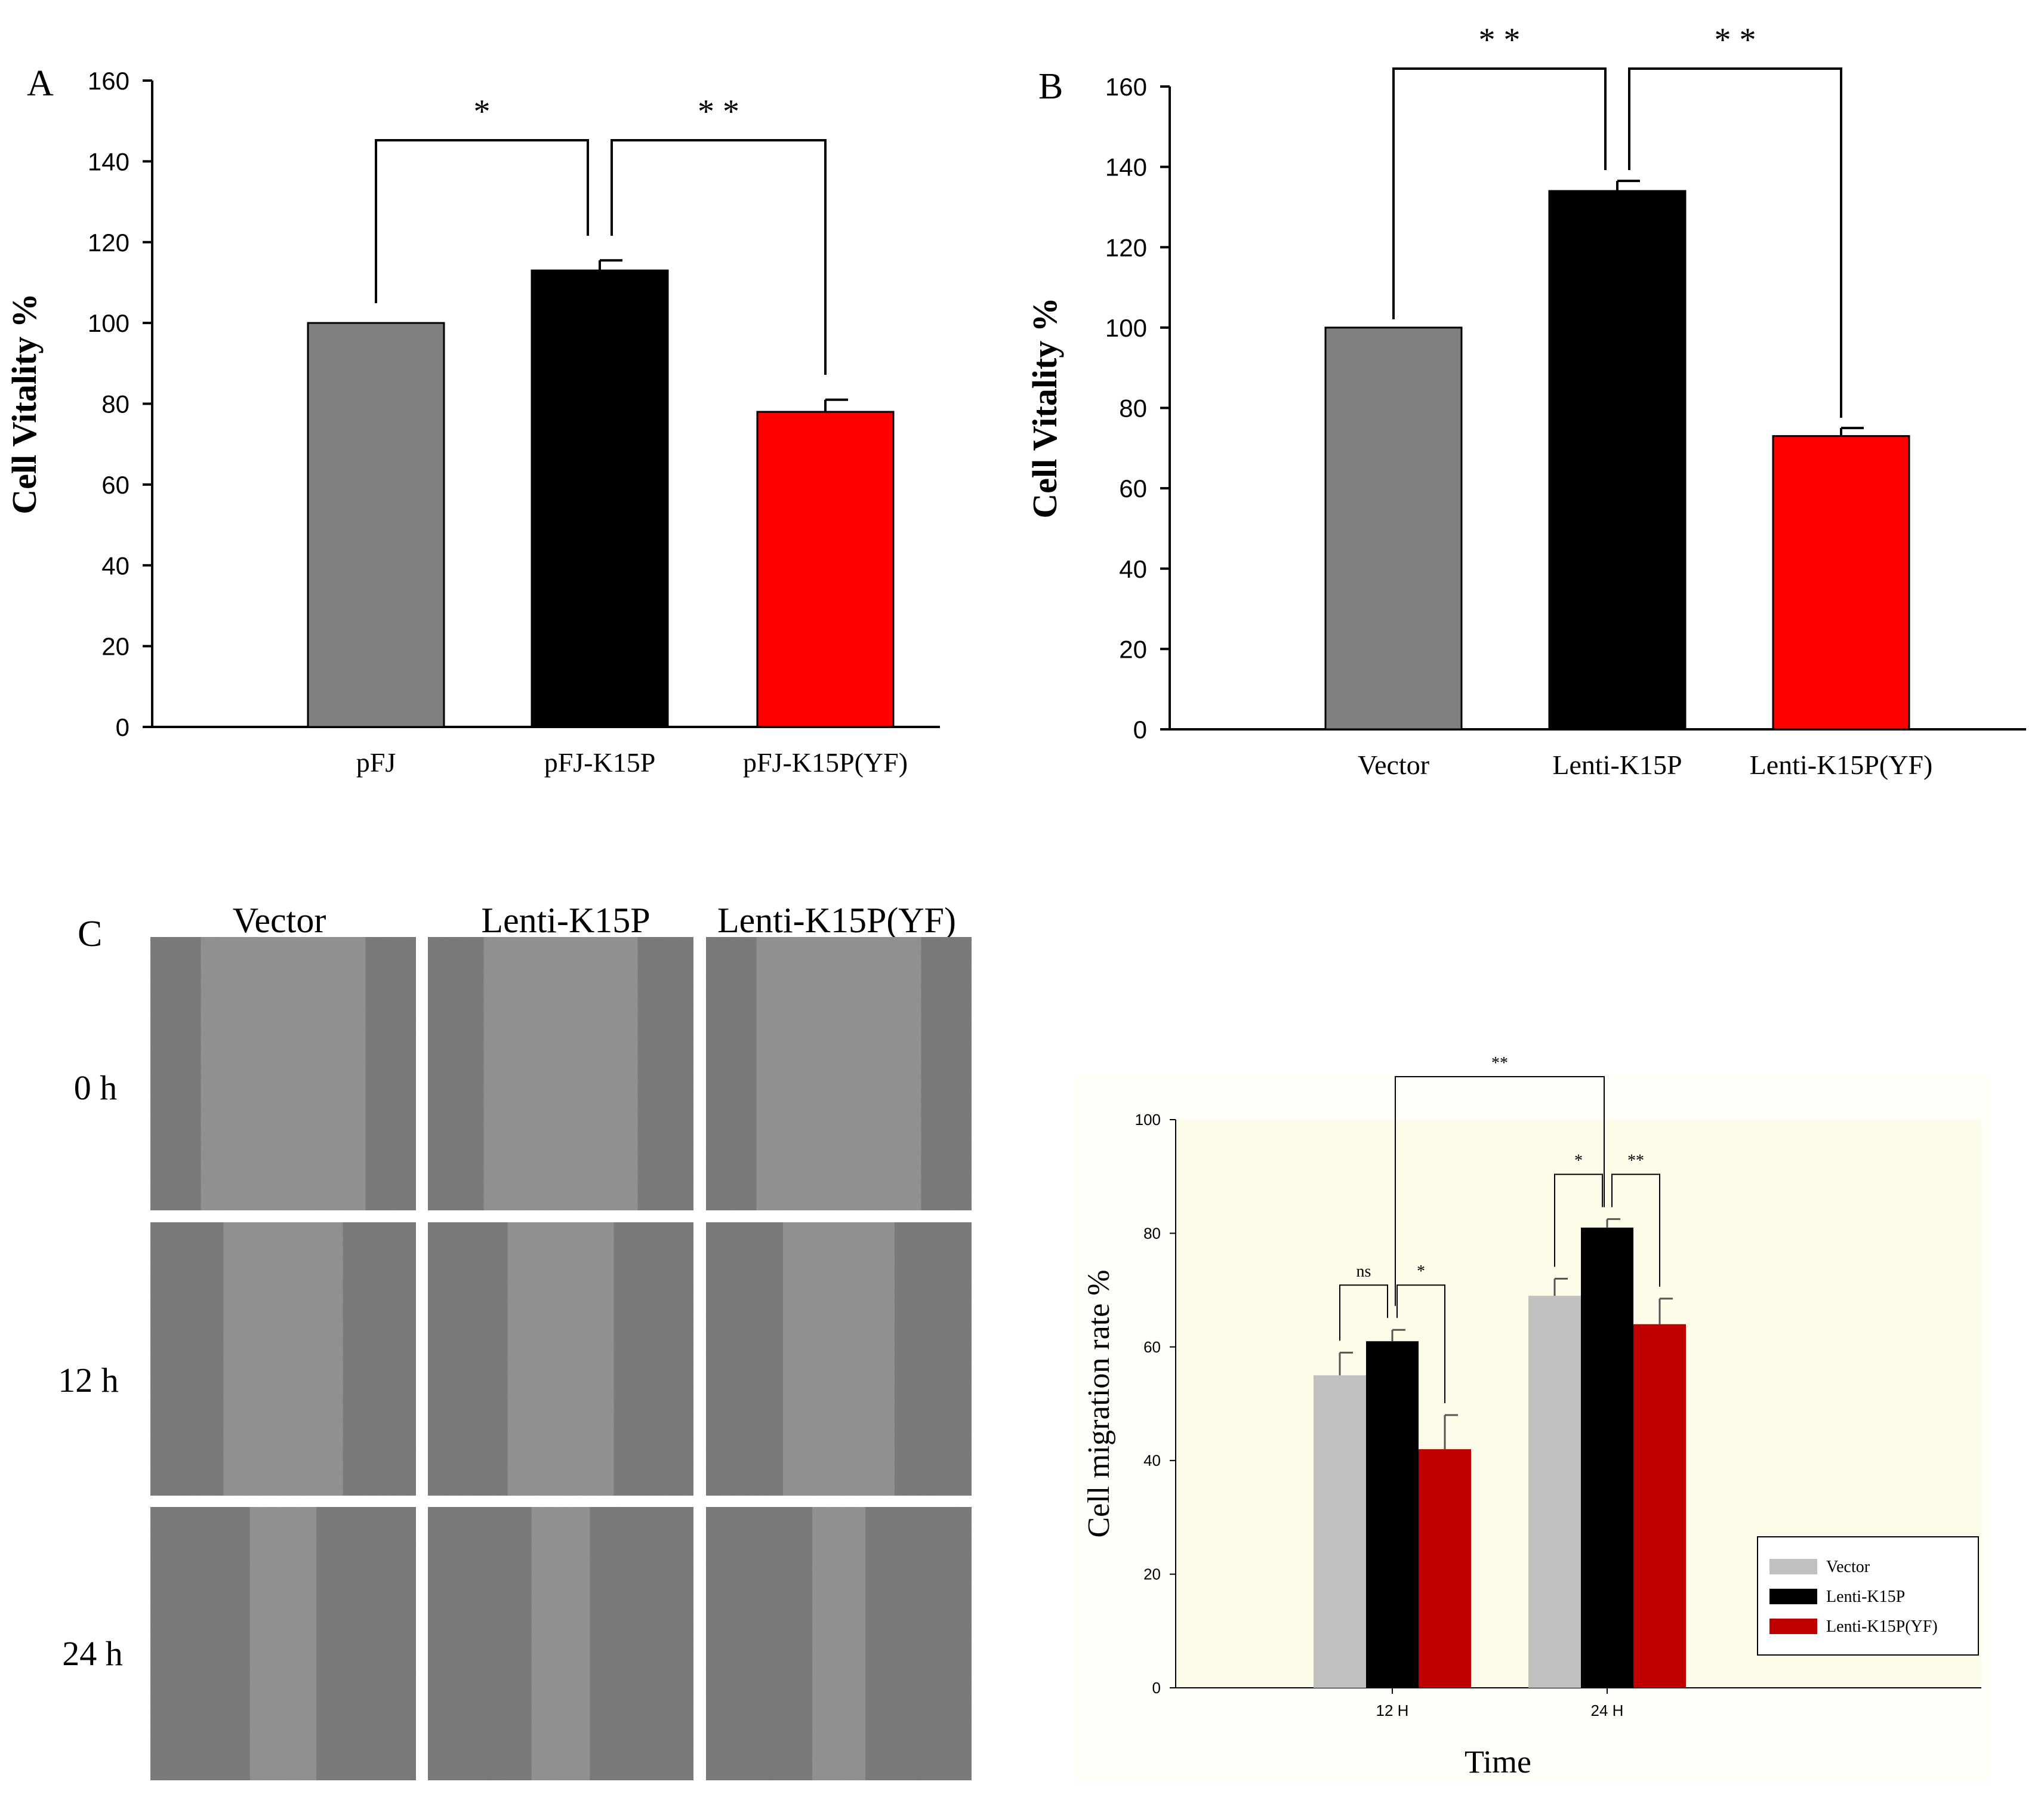 The height and width of the screenshot is (1803, 2044). What do you see at coordinates (90, 934) in the screenshot?
I see `panel-label-c: C` at bounding box center [90, 934].